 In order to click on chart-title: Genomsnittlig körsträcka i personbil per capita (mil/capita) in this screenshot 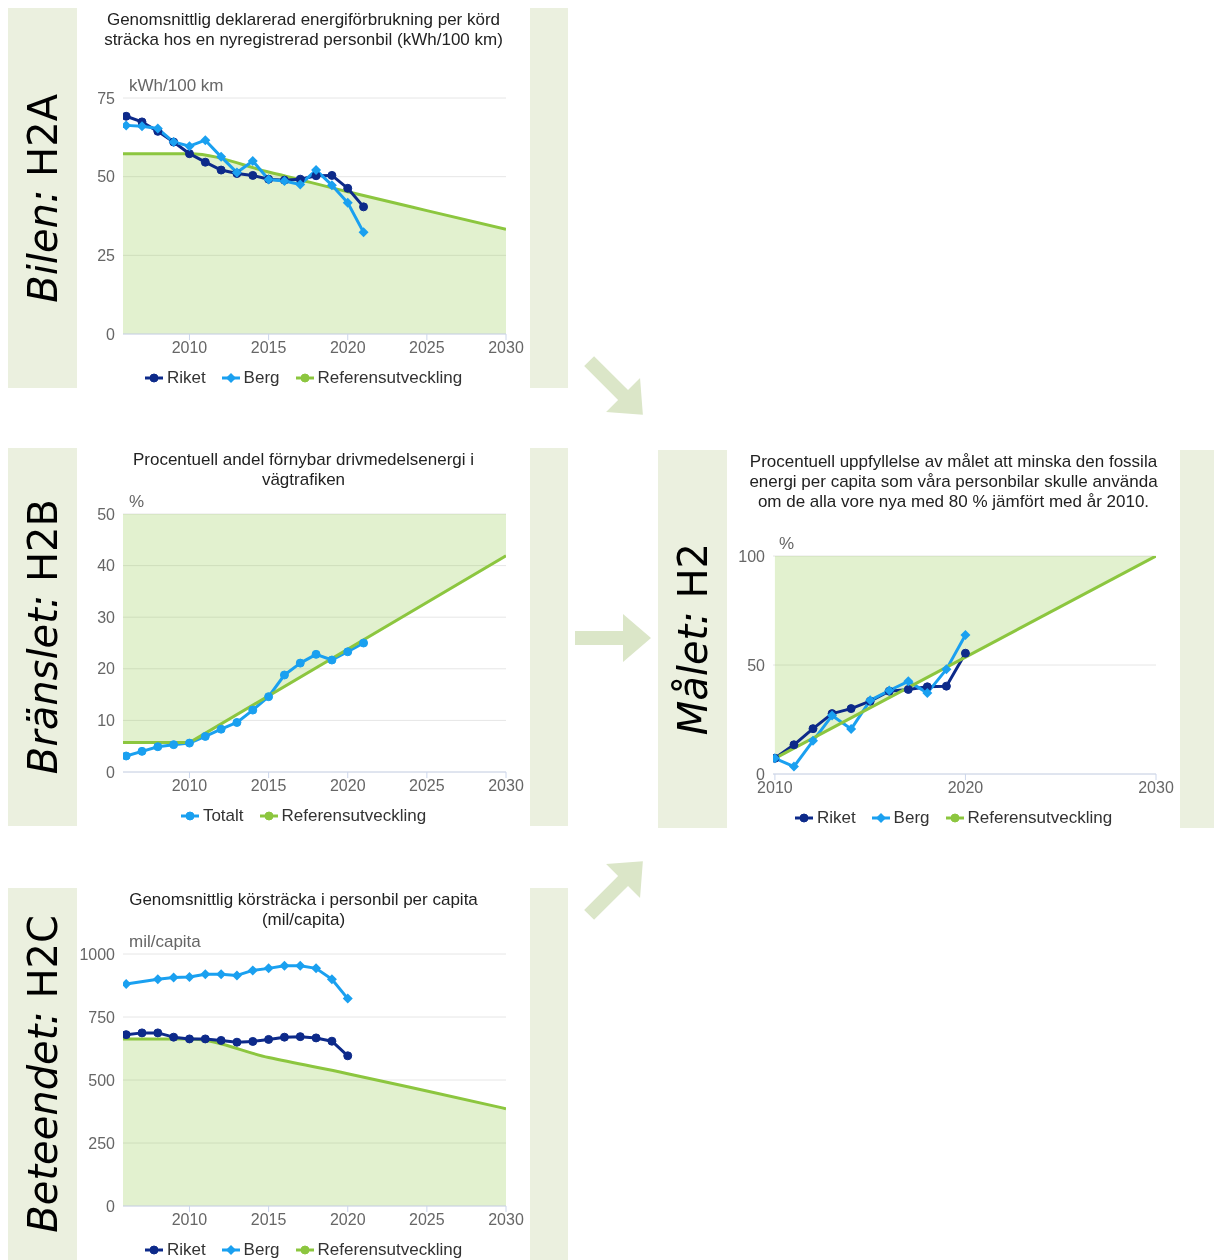, I will do `click(303, 909)`.